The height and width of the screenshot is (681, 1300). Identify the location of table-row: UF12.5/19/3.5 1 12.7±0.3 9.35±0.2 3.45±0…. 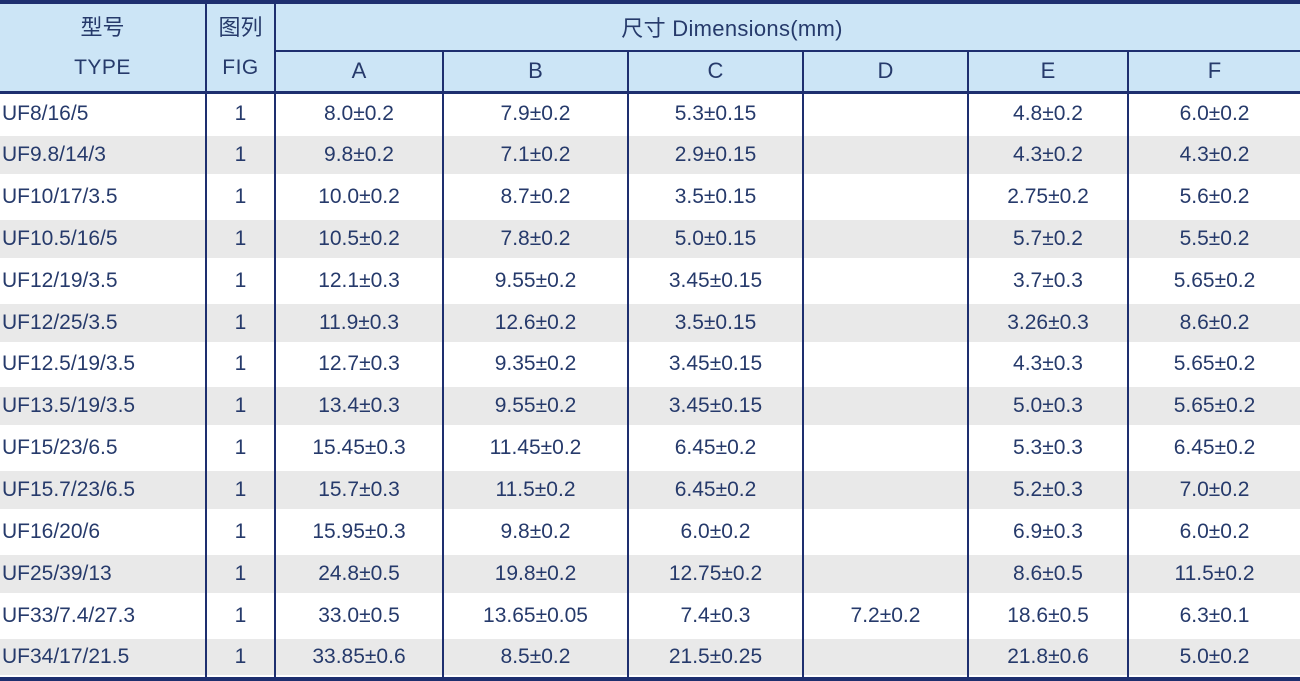
(650, 364).